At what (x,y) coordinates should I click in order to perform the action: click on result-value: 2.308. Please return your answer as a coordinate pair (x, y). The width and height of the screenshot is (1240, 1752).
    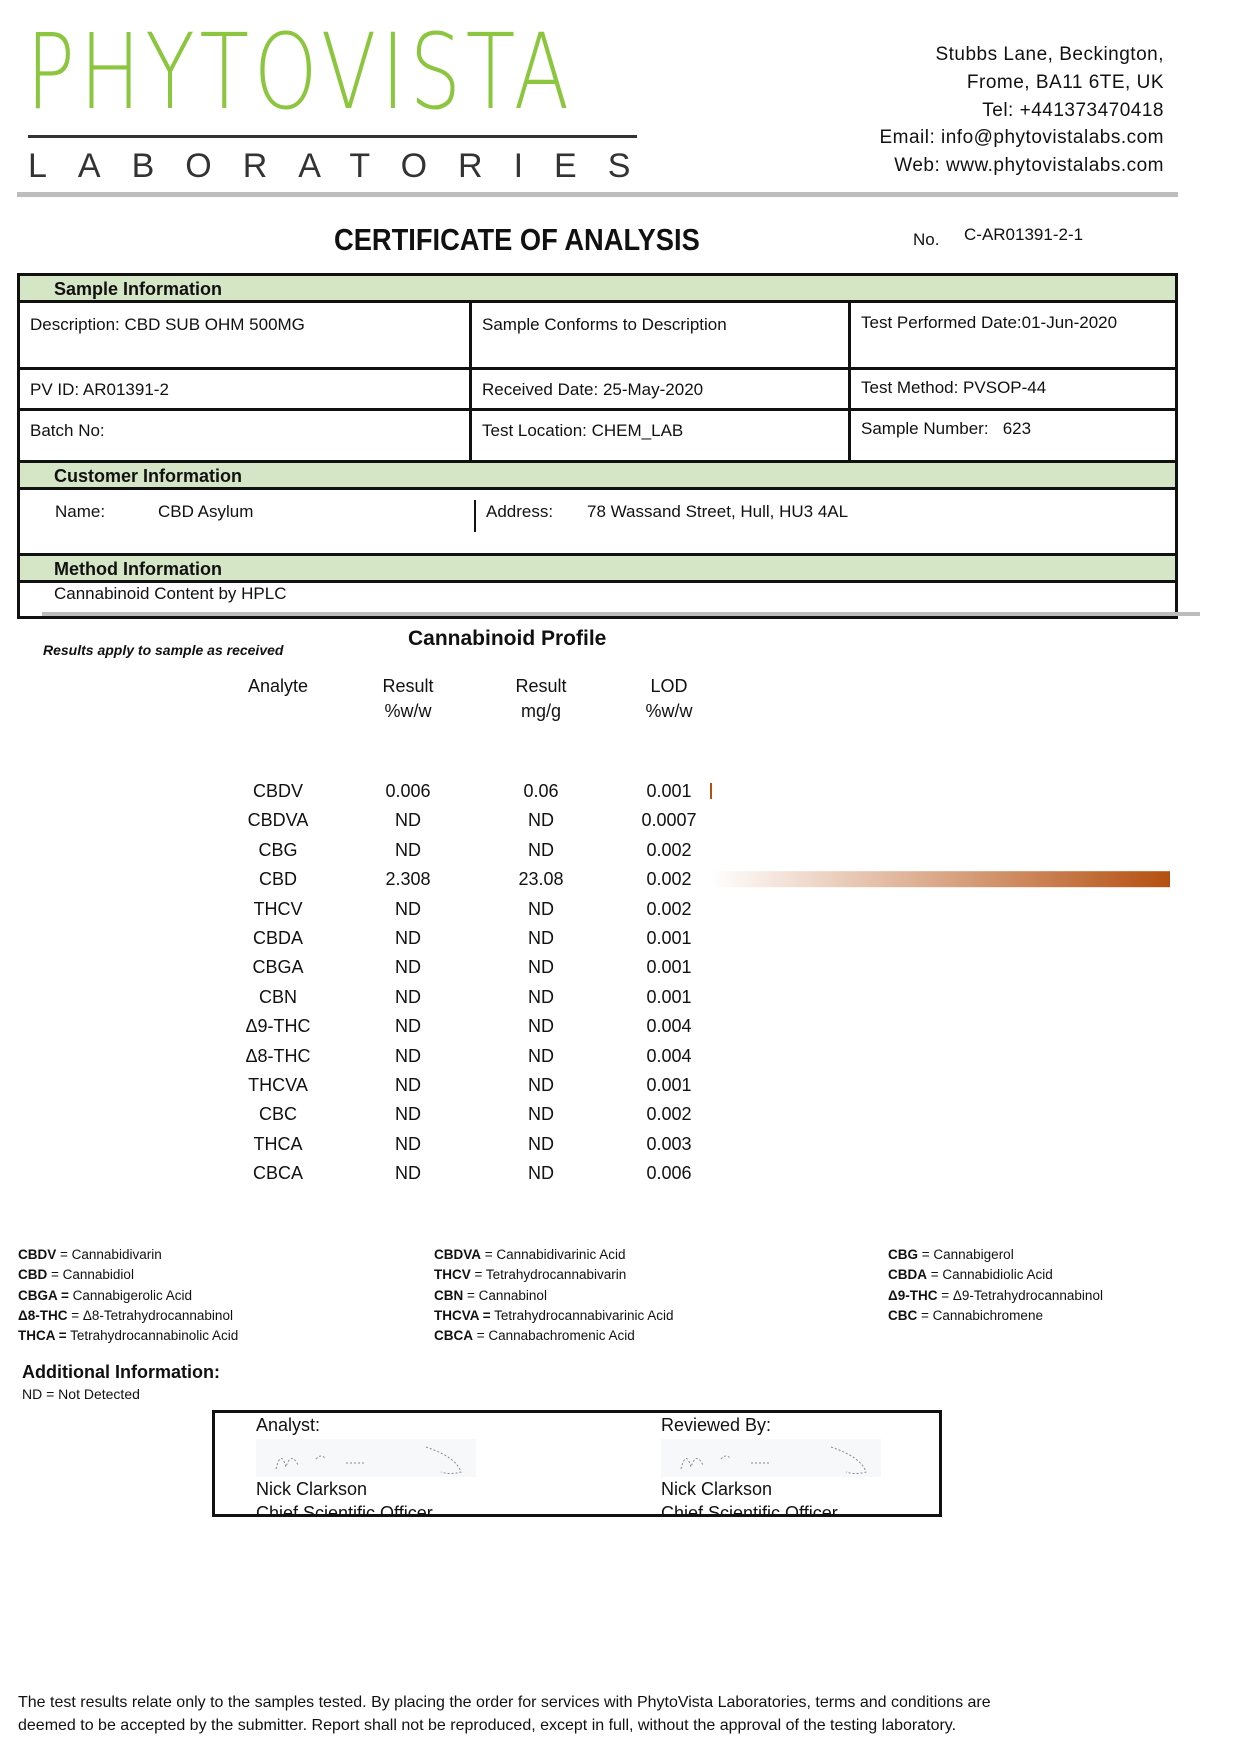
    Looking at the image, I should click on (408, 879).